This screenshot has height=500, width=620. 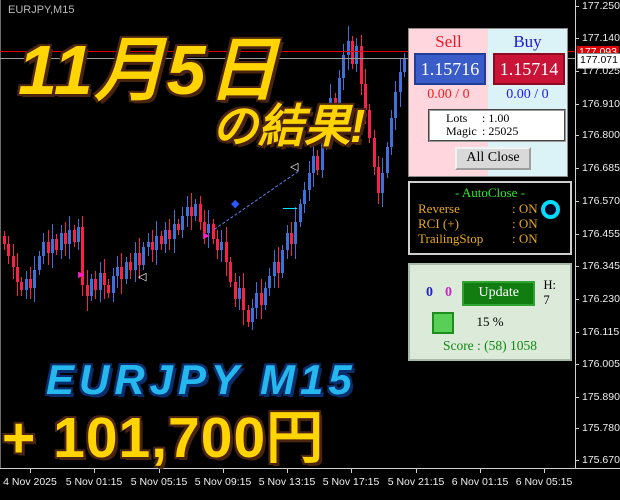 What do you see at coordinates (448, 94) in the screenshot?
I see `sell-lots-count: 0.00 / 0` at bounding box center [448, 94].